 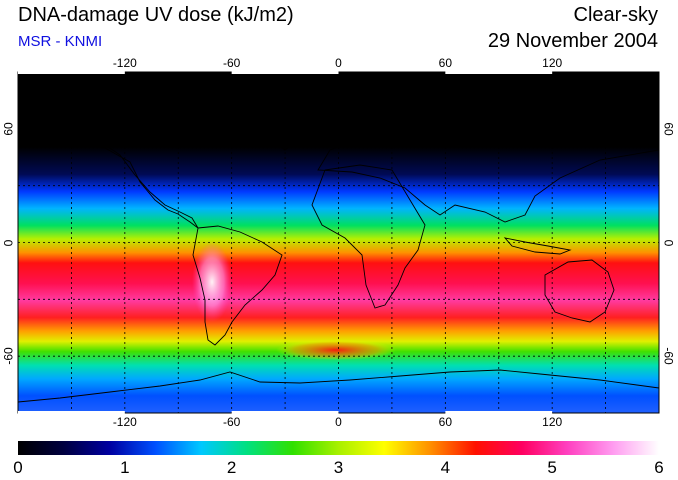 What do you see at coordinates (287, 127) in the screenshot?
I see `greenland-coast` at bounding box center [287, 127].